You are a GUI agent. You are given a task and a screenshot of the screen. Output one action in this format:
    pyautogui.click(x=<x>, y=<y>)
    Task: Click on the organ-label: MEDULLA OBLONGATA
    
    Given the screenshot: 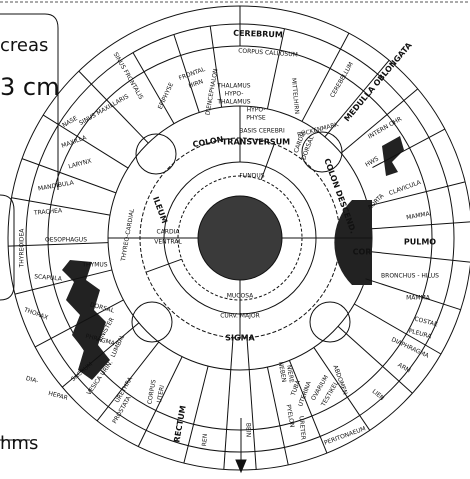 What is the action you would take?
    pyautogui.click(x=378, y=81)
    